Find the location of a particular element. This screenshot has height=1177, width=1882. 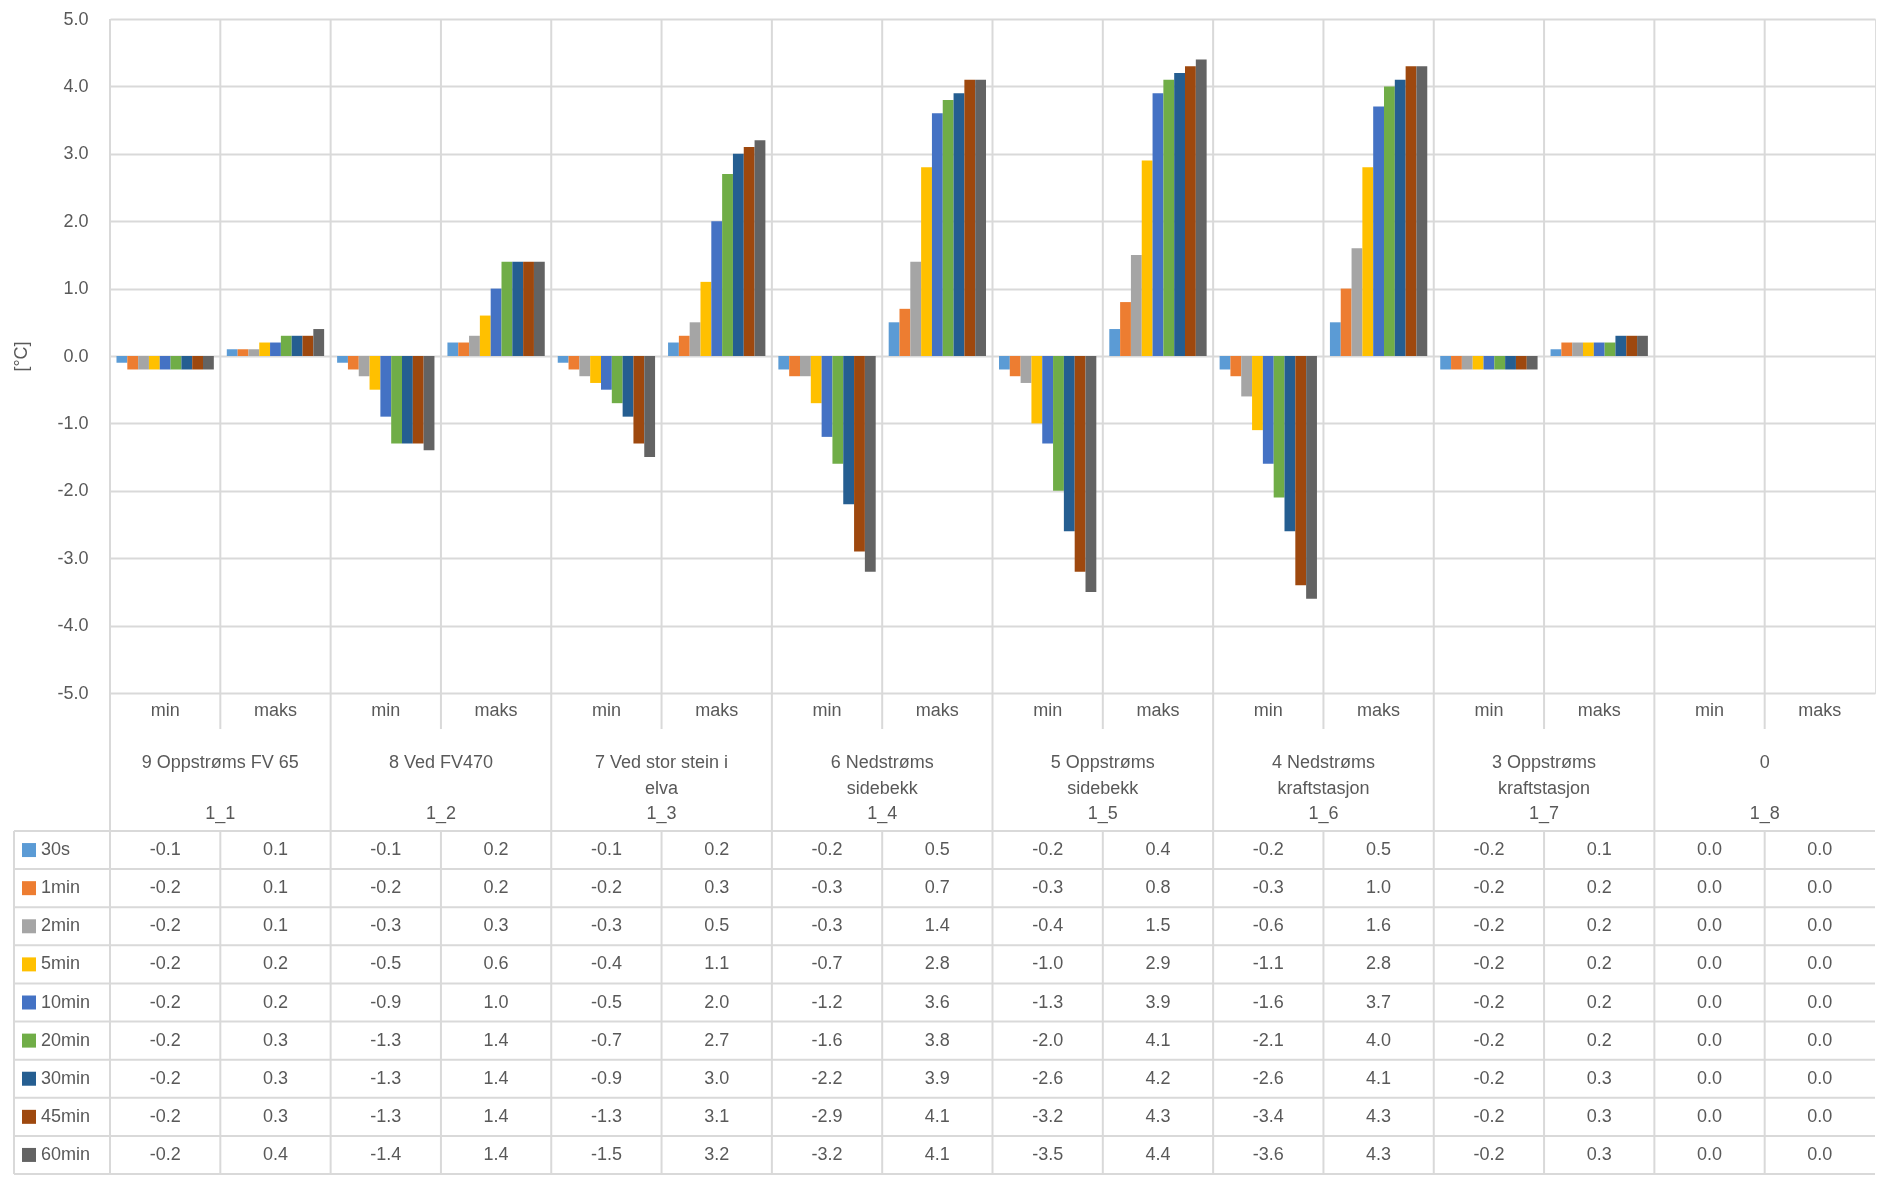

y-tick-label: -2.0 is located at coordinates (73, 490).